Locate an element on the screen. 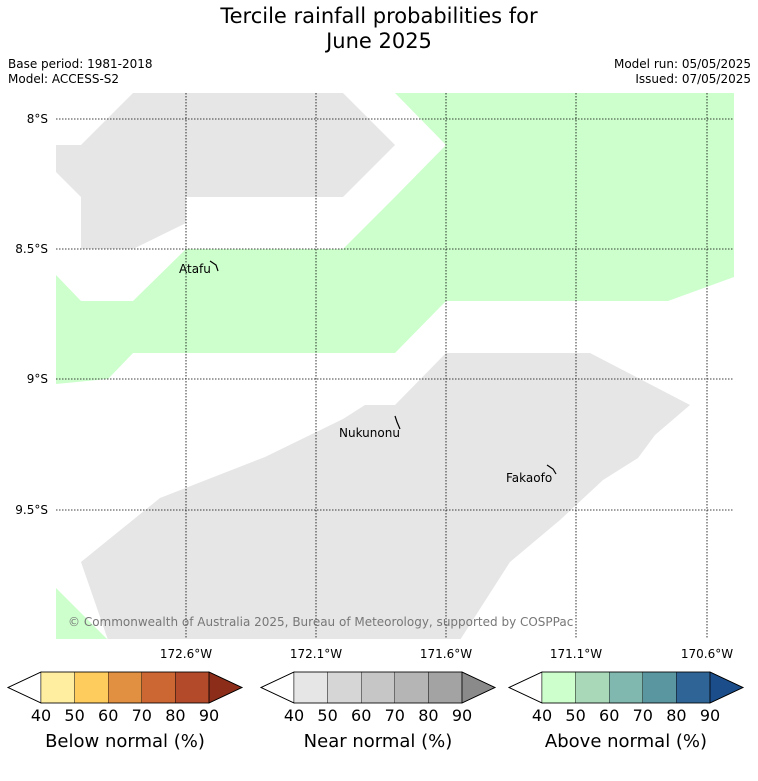 The height and width of the screenshot is (781, 758). colorbar-near-normal-outline is located at coordinates (378, 687).